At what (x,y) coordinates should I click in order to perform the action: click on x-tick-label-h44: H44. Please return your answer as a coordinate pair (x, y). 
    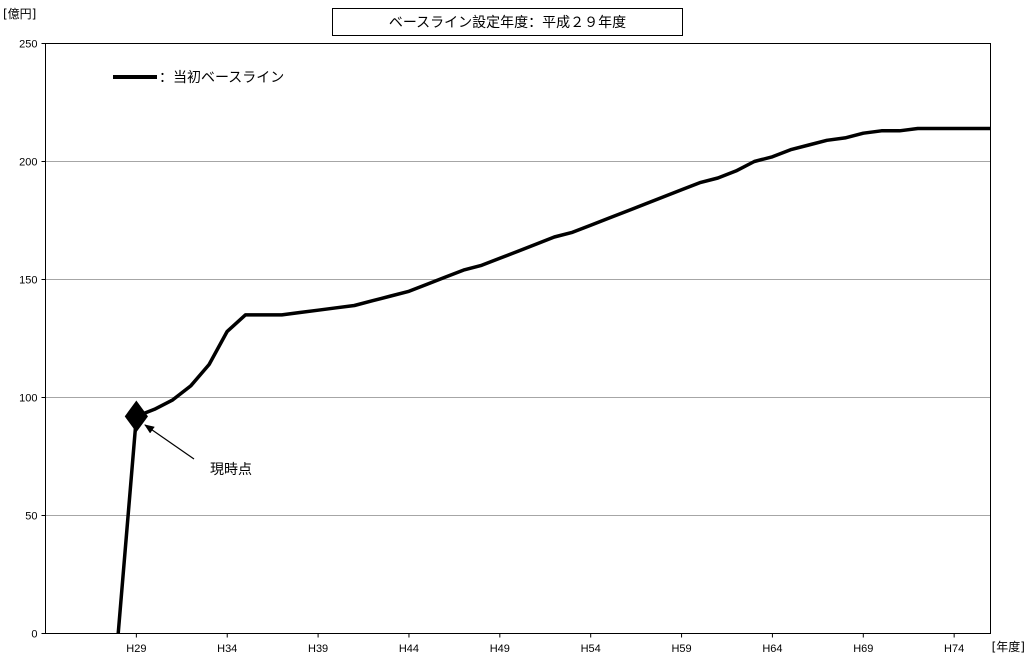
    Looking at the image, I should click on (409, 649).